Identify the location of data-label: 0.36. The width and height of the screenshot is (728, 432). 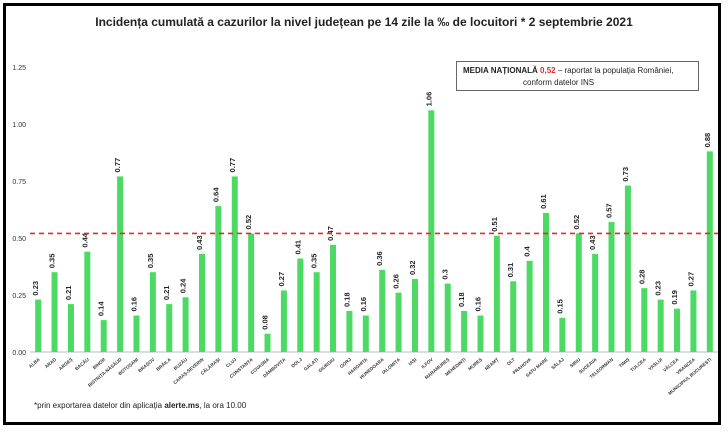
(379, 258).